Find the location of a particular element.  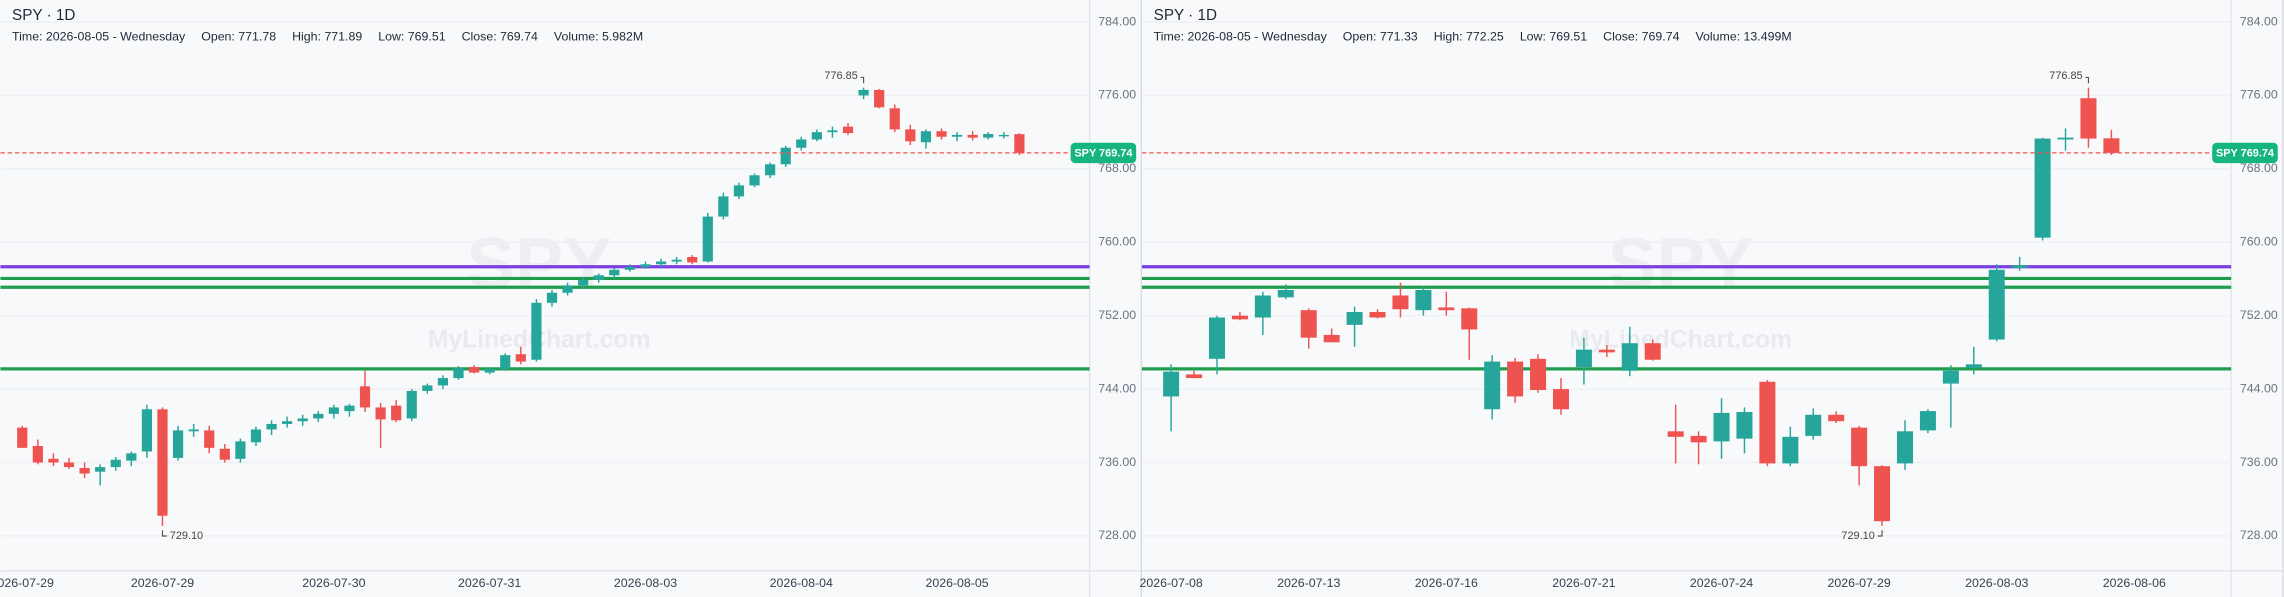

ohlc-info: Volume: 5.982M is located at coordinates (598, 36).